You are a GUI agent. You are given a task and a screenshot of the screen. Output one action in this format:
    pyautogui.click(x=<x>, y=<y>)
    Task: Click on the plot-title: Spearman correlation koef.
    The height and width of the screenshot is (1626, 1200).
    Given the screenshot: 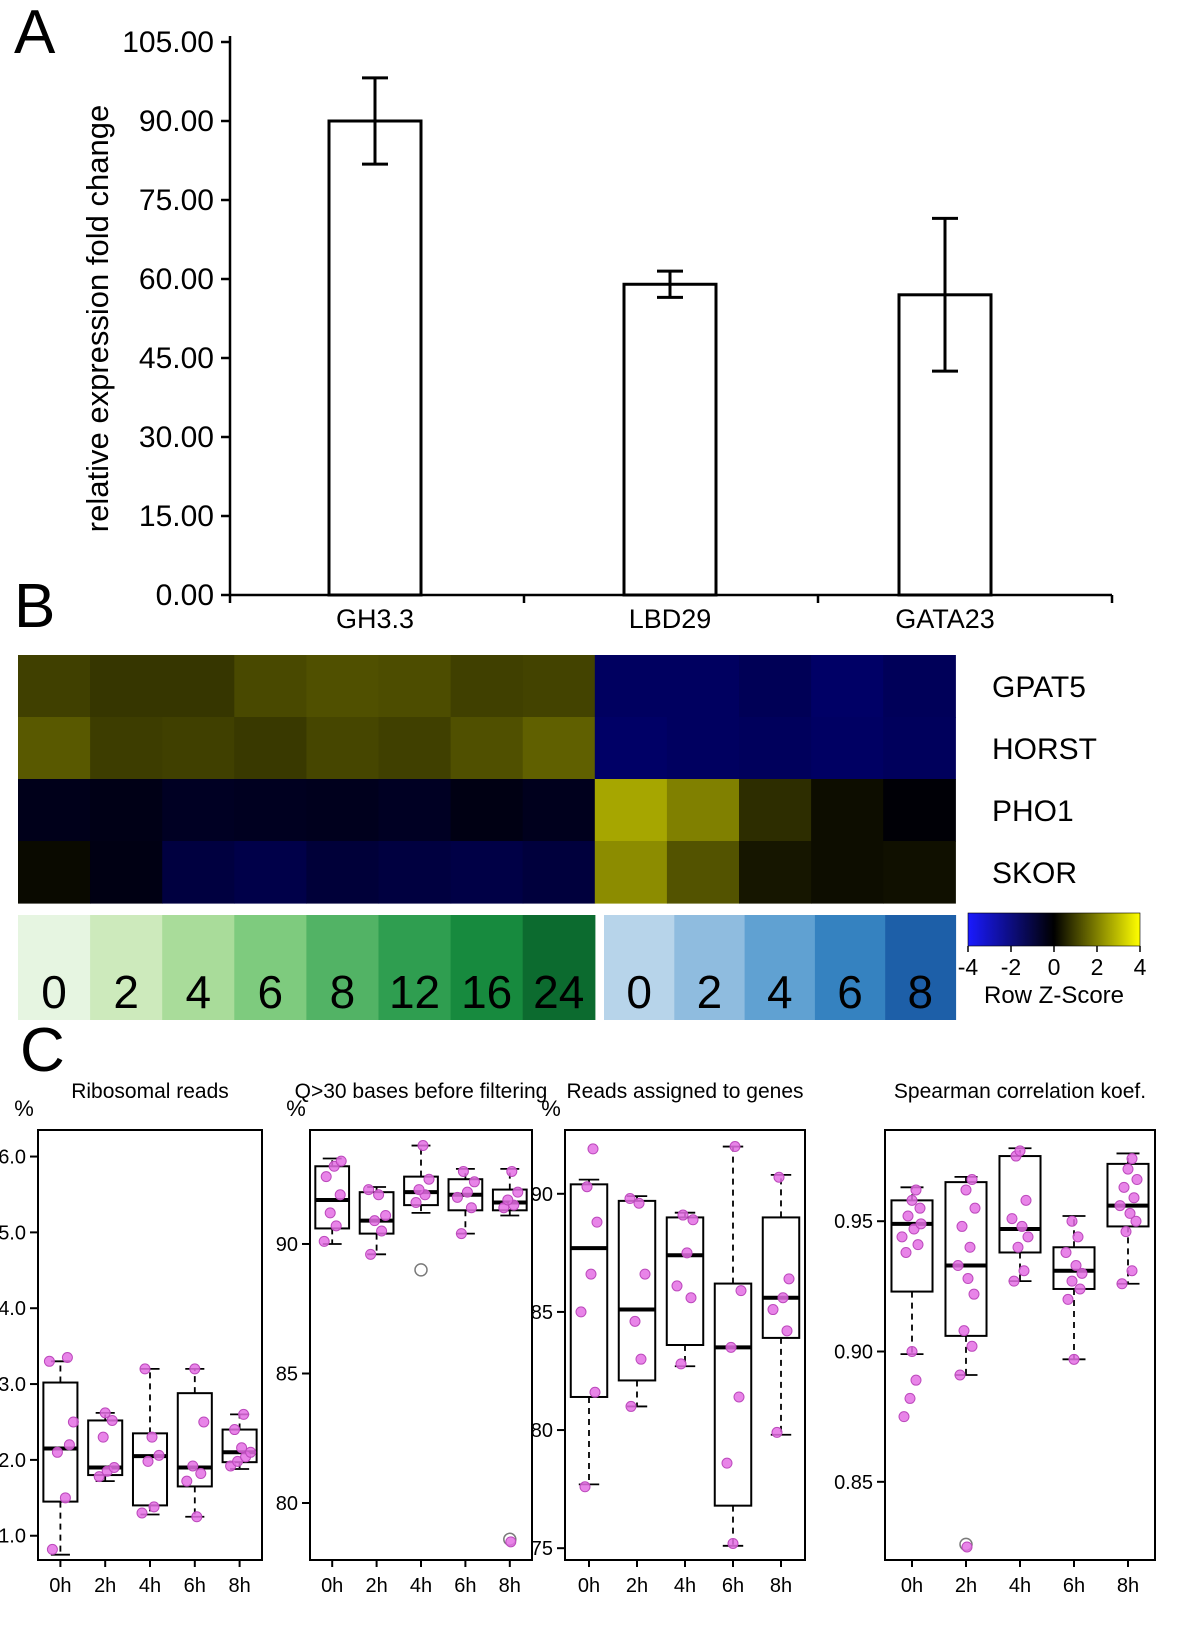 What is the action you would take?
    pyautogui.click(x=1020, y=1091)
    